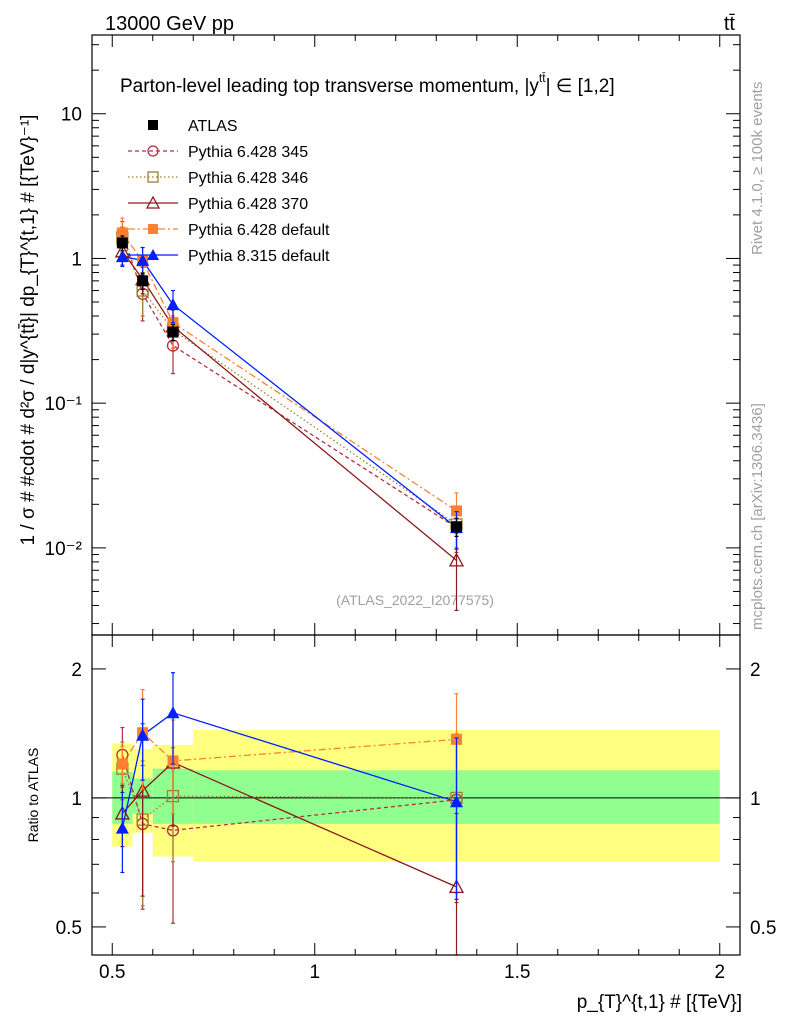 The image size is (786, 1024). Describe the element at coordinates (169, 24) in the screenshot. I see `energy-label: 13000 GeV pp` at that location.